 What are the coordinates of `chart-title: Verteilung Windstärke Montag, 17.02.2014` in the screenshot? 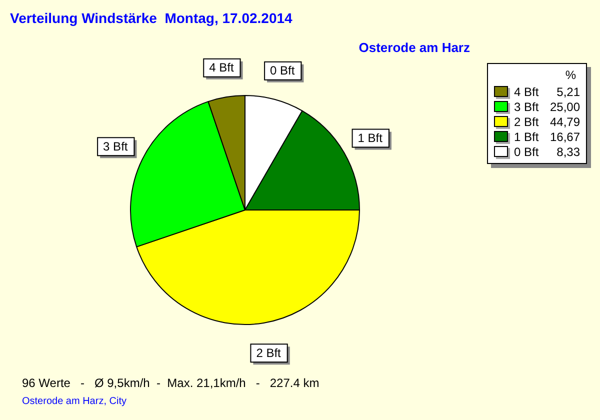 It's located at (151, 18).